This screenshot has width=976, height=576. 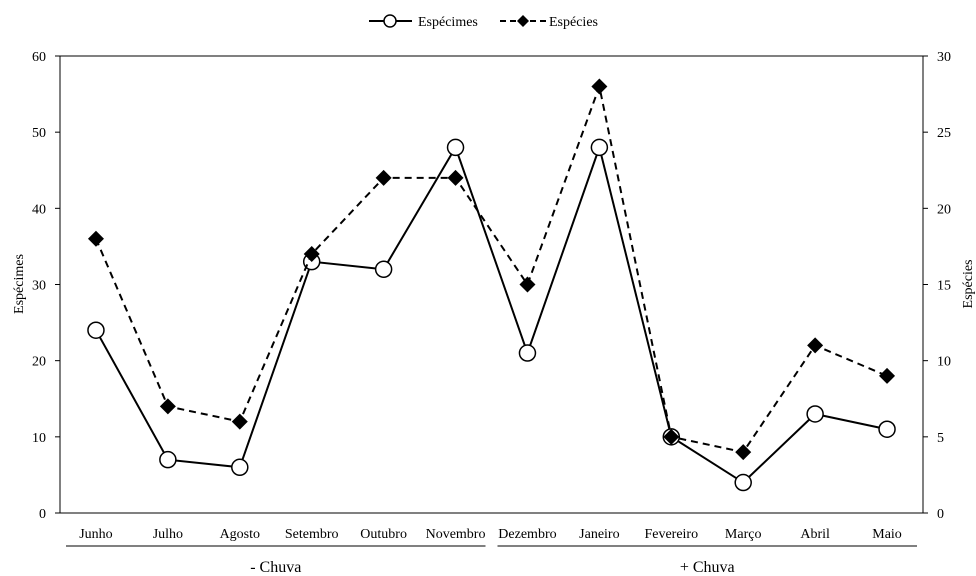 I want to click on x-tick-label: Outubro, so click(x=383, y=534).